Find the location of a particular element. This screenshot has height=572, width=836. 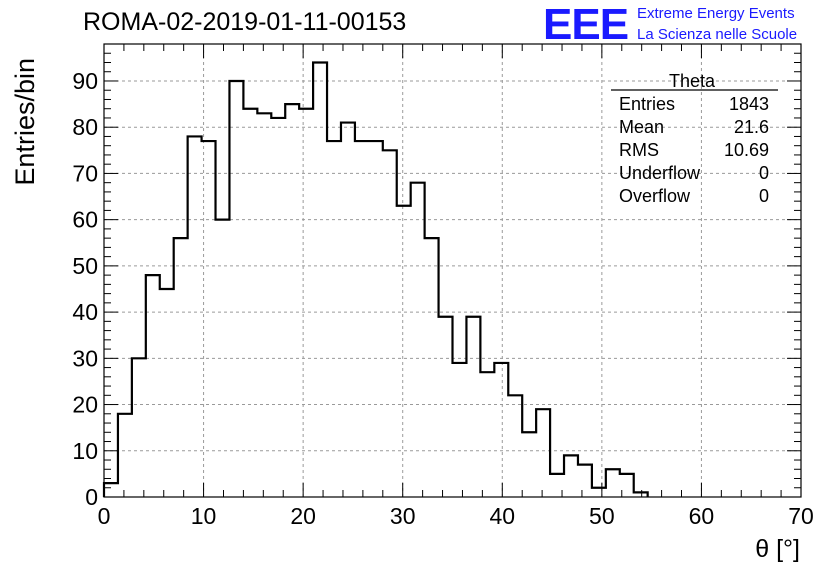

y-axis-label: Entries/bin is located at coordinates (25, 122).